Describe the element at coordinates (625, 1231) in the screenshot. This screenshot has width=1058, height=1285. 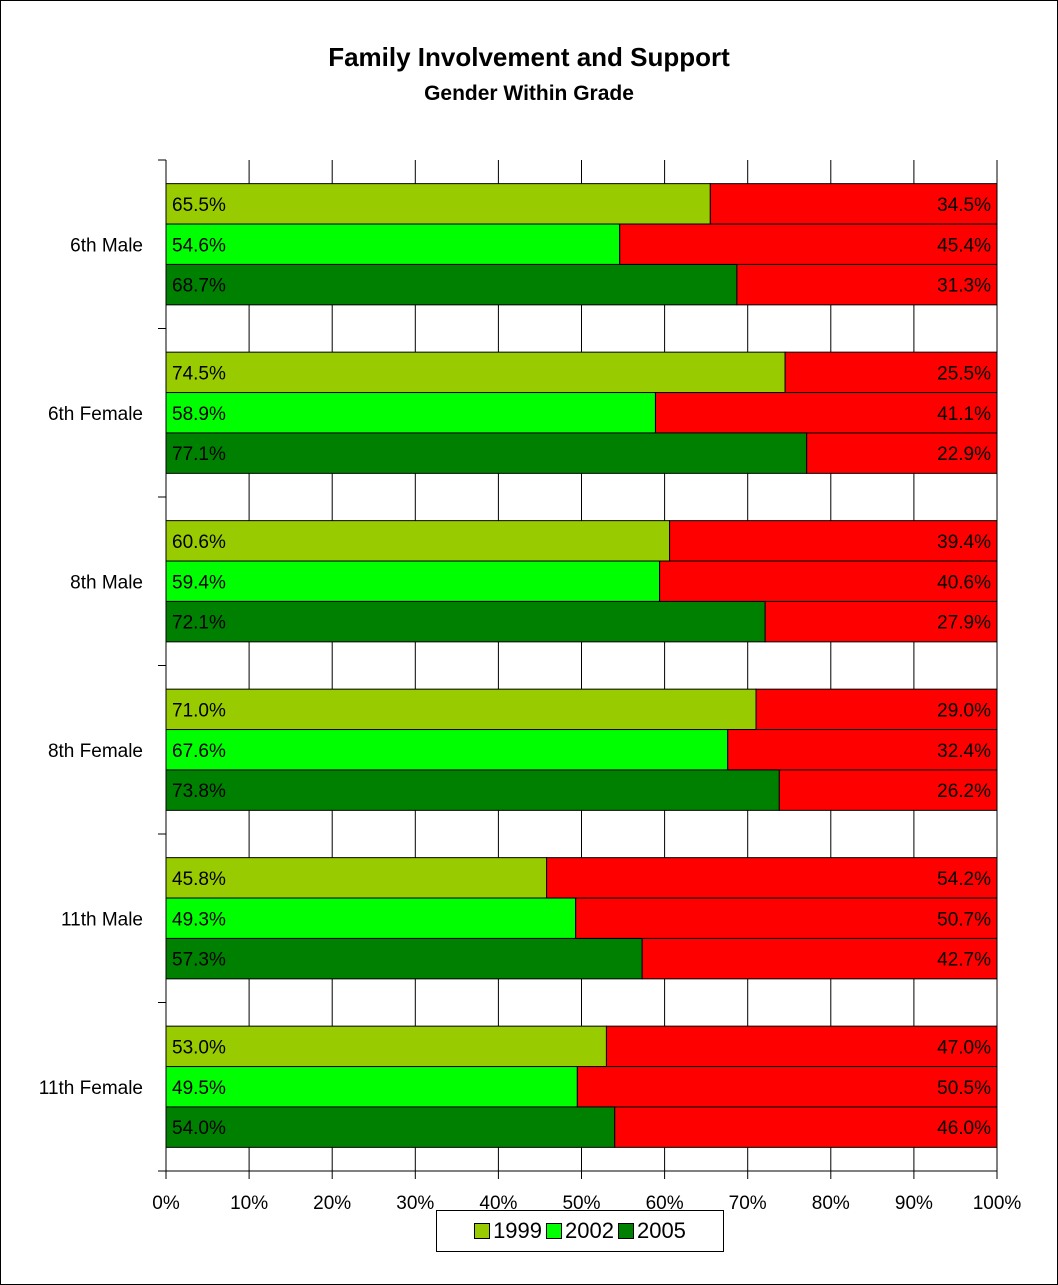
I see `legend-swatch-2005` at that location.